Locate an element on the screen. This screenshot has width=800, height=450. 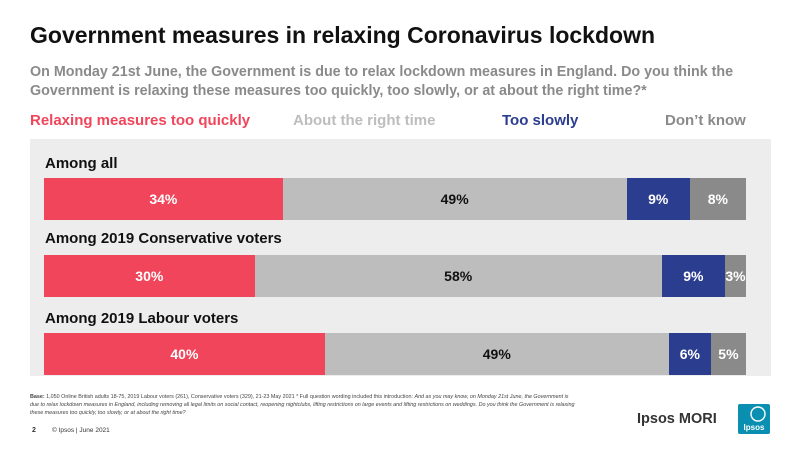
data-label: 40% is located at coordinates (184, 354).